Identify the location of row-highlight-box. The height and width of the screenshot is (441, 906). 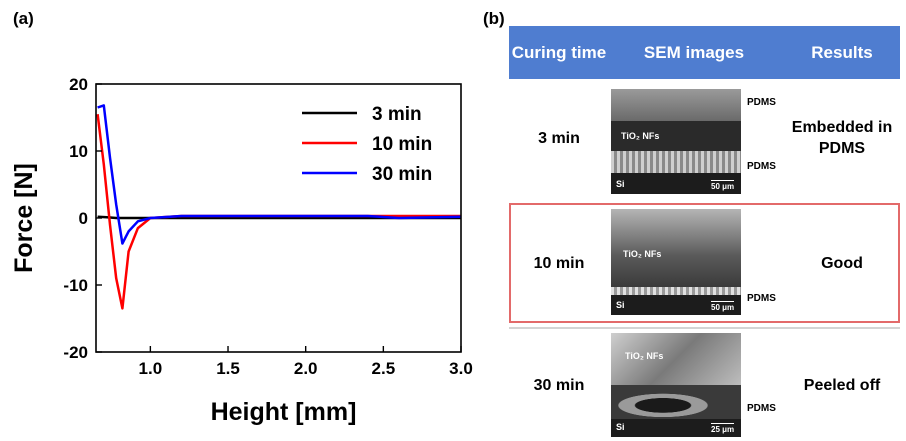
(704, 263).